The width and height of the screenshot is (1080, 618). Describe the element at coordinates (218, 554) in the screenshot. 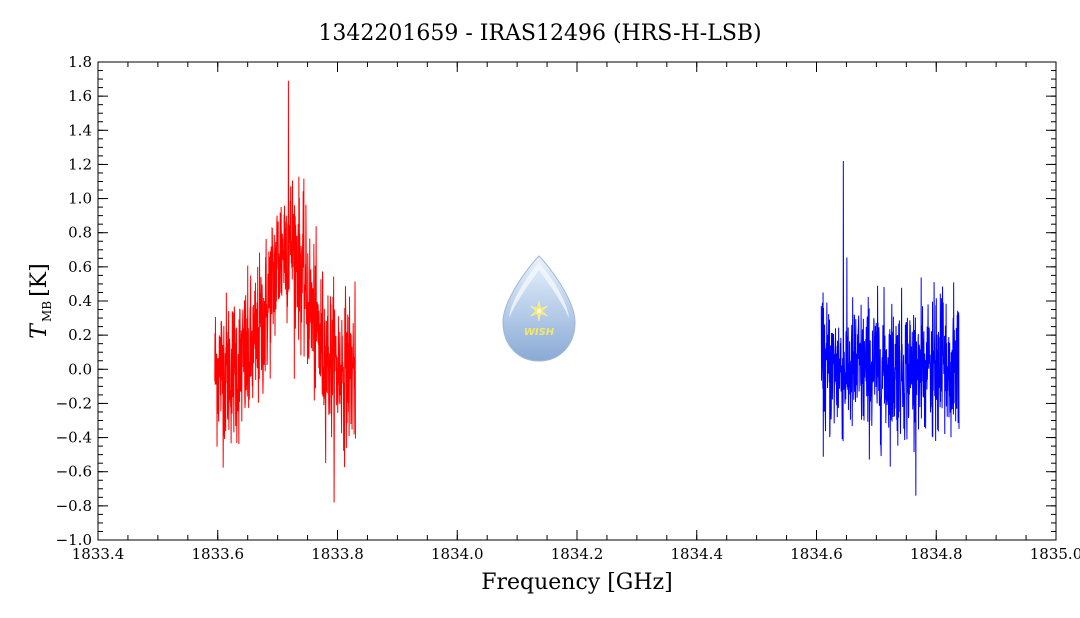

I see `x-tick-label: 1833.6` at that location.